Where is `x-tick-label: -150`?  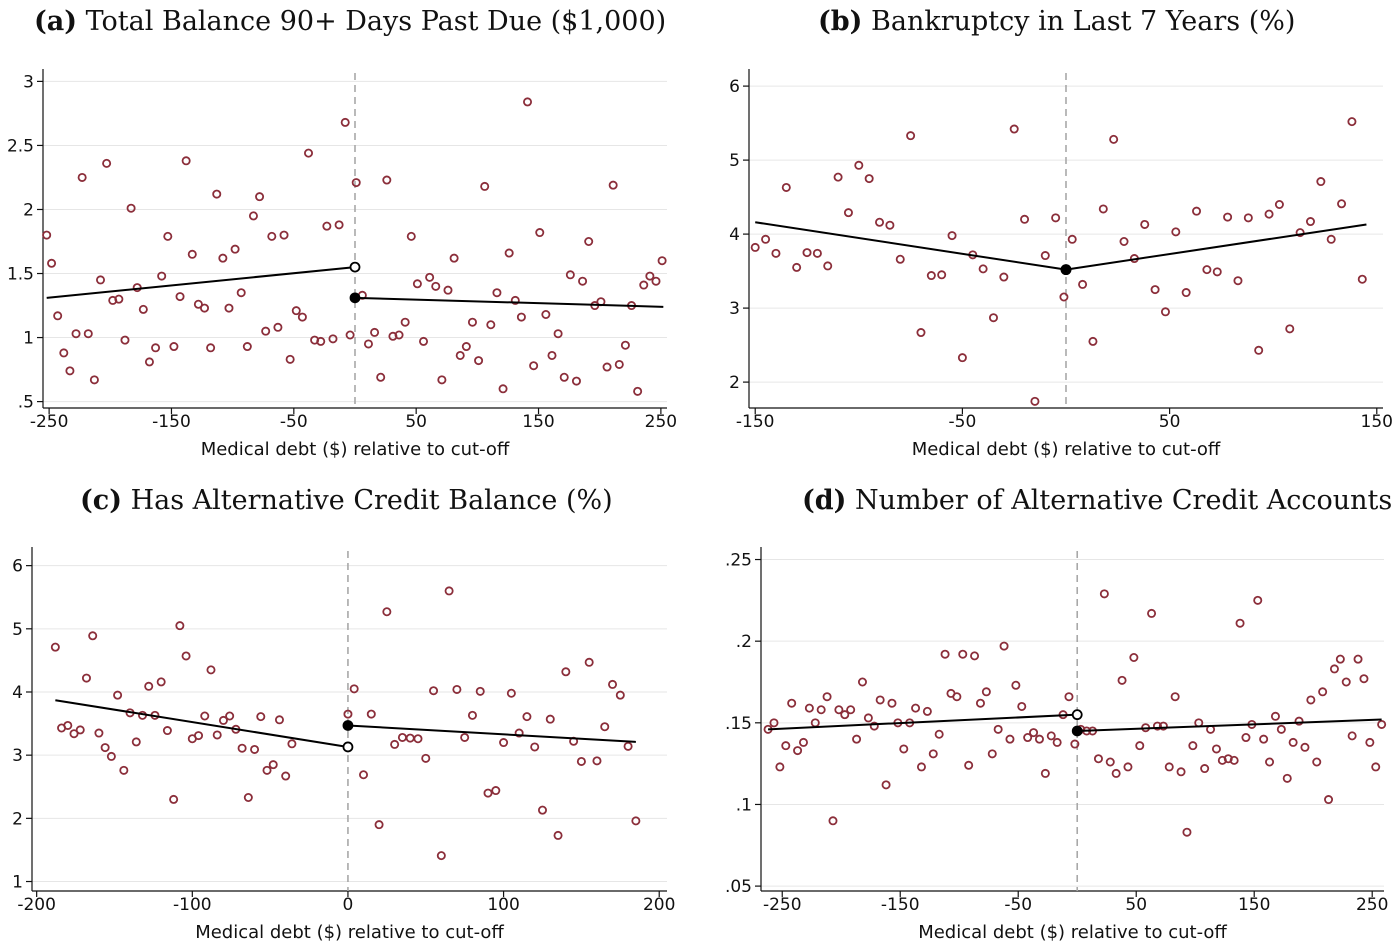 x-tick-label: -150 is located at coordinates (171, 422).